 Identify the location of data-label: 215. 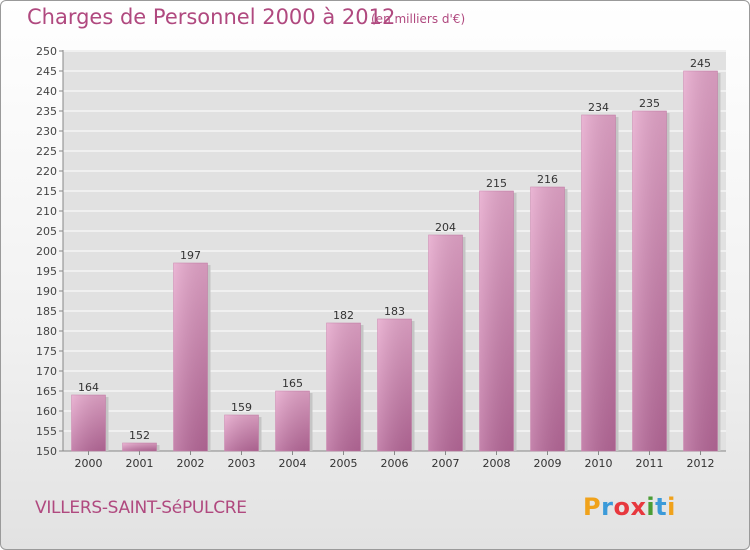
(496, 183).